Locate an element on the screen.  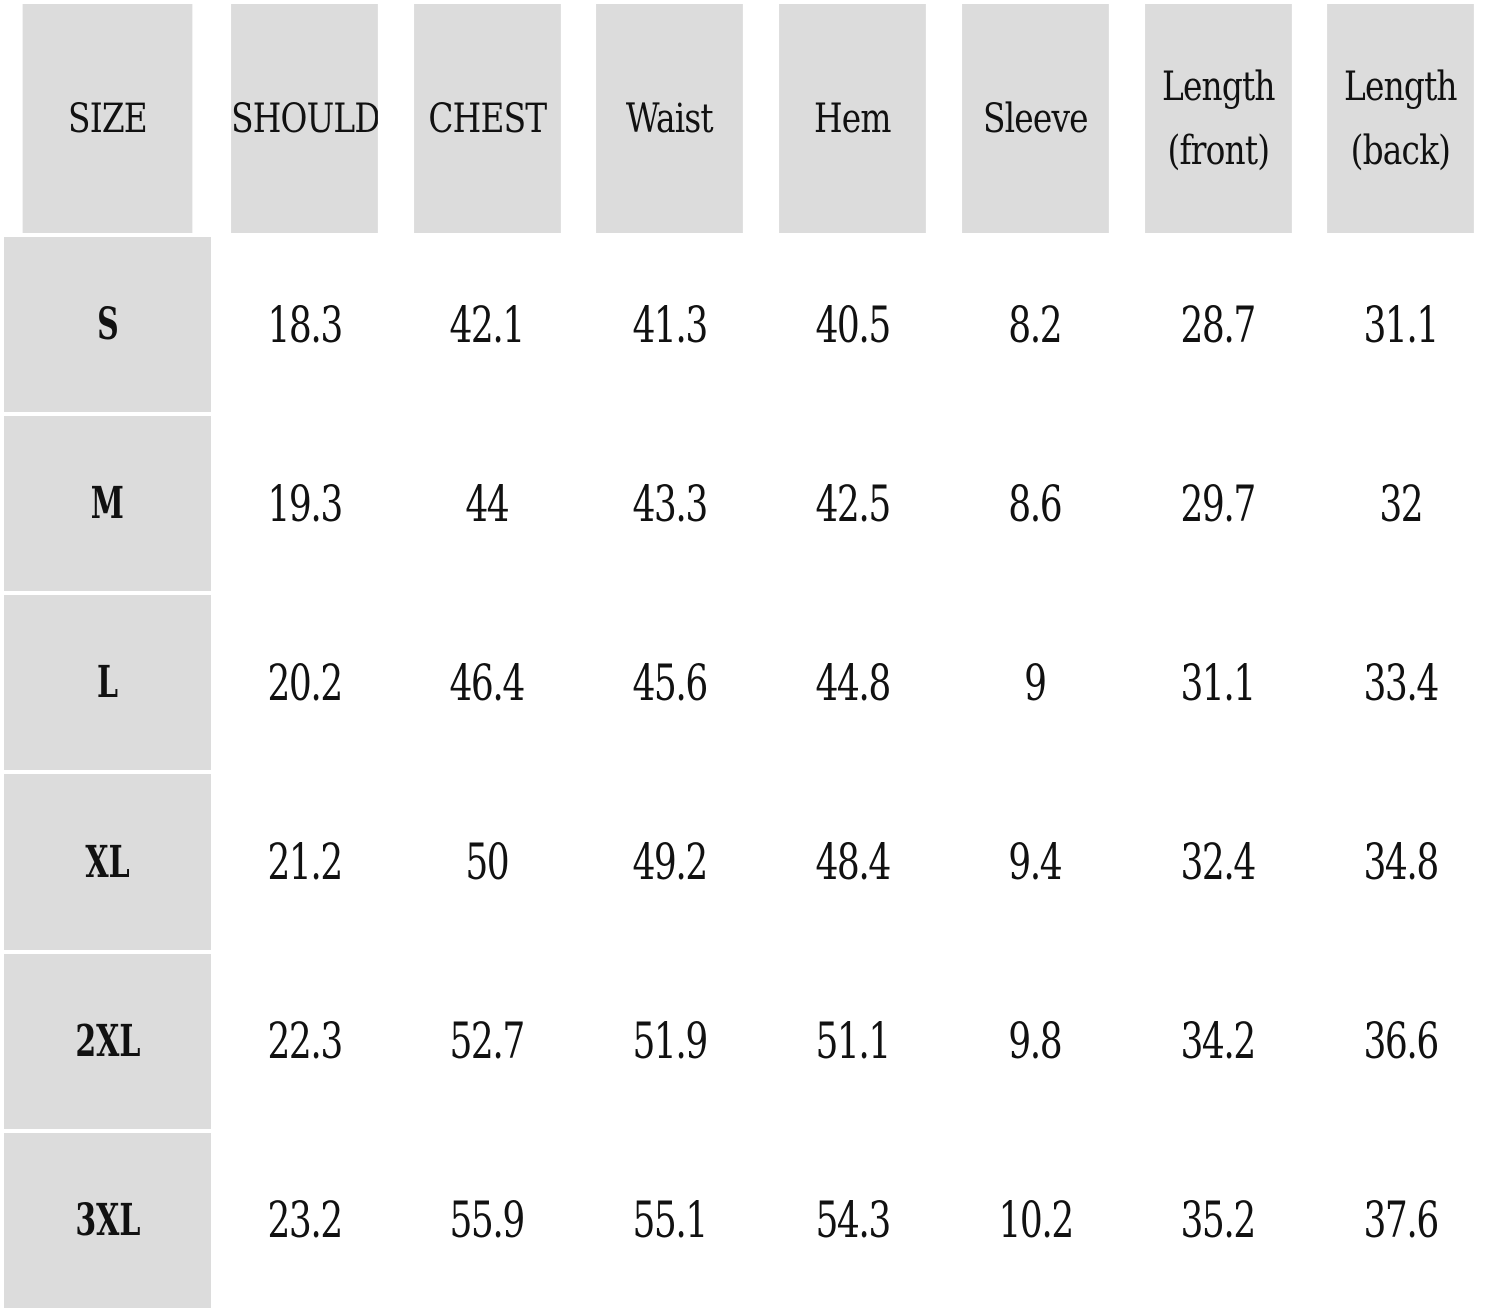
measurement-cell-hem: 44.8 is located at coordinates (852, 683).